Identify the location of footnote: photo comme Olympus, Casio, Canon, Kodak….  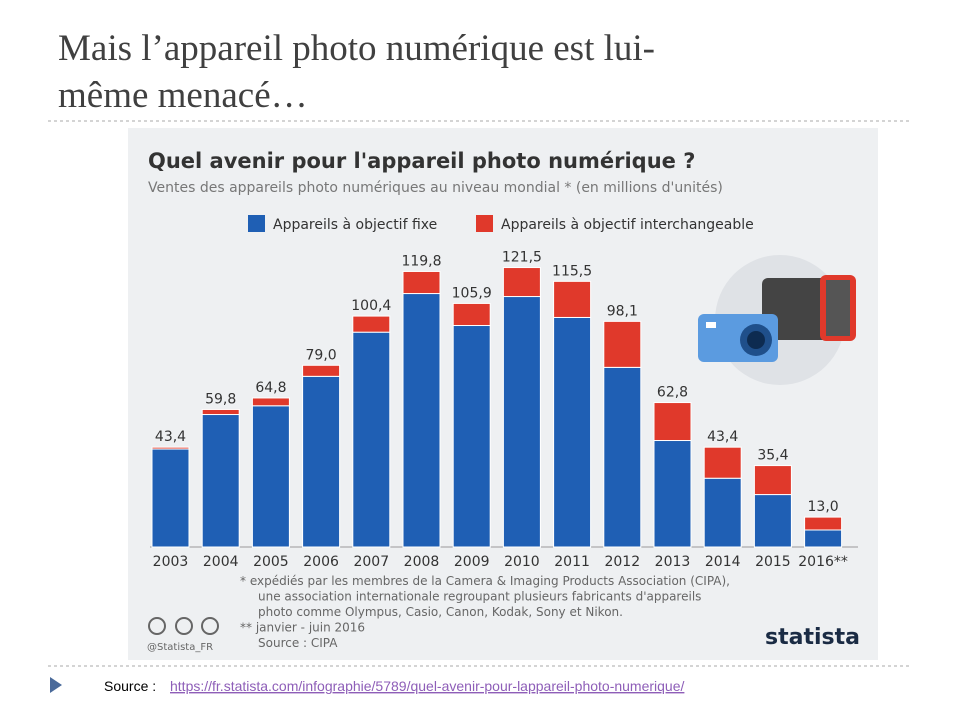
(440, 612).